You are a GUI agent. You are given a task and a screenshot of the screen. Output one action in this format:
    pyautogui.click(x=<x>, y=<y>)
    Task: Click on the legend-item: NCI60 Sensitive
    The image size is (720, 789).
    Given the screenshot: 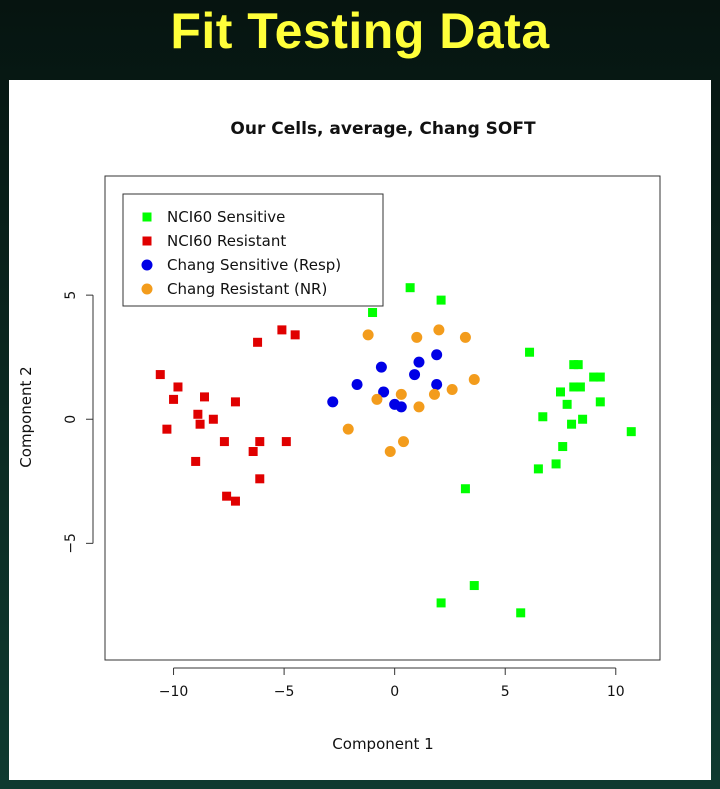 What is the action you would take?
    pyautogui.click(x=213, y=217)
    